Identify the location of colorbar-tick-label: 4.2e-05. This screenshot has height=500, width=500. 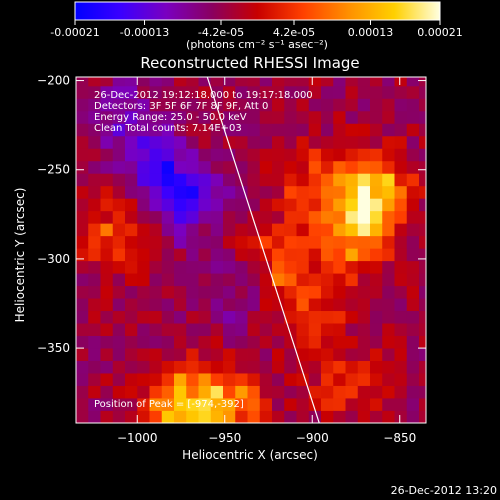
(294, 32).